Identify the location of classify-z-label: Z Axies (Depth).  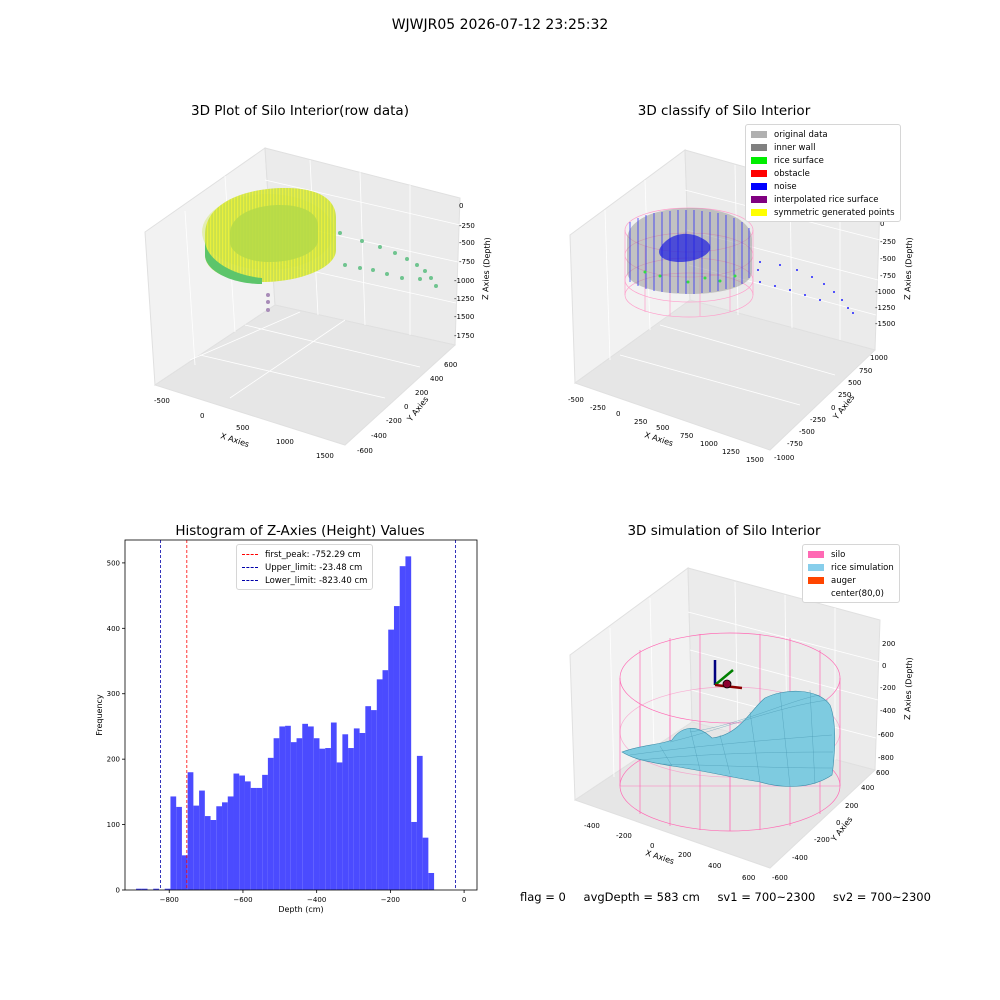
(908, 268).